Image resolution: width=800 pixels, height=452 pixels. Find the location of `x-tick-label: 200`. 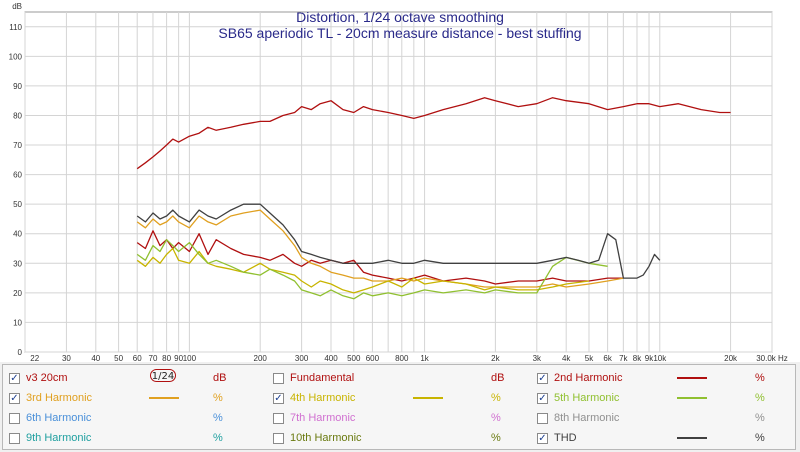

x-tick-label: 200 is located at coordinates (261, 358).